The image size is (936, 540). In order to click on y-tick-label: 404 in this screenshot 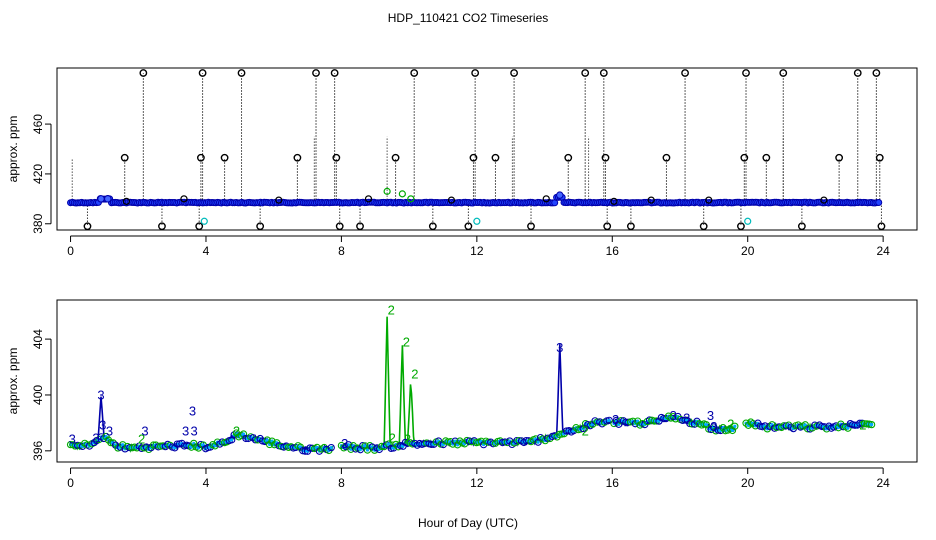, I will do `click(38, 339)`.